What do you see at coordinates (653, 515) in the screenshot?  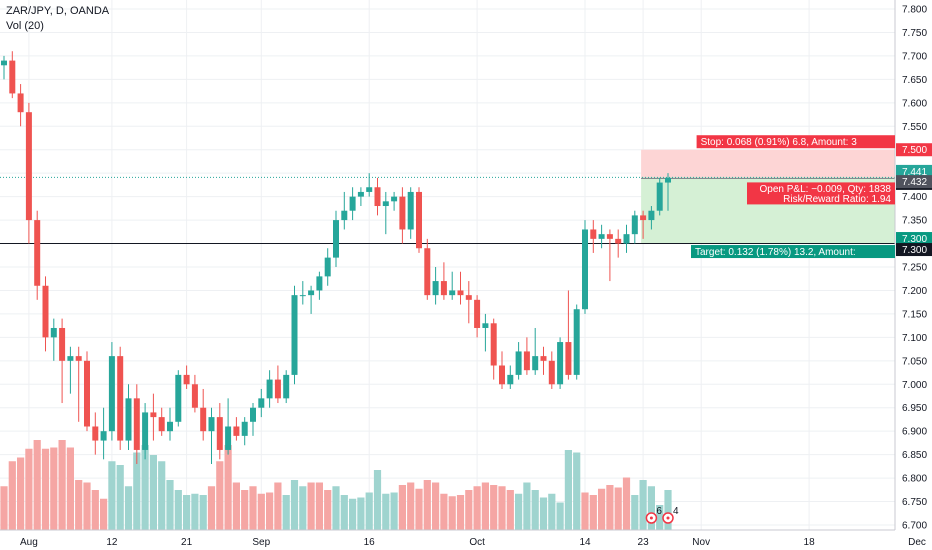 I see `event-marker: 6` at bounding box center [653, 515].